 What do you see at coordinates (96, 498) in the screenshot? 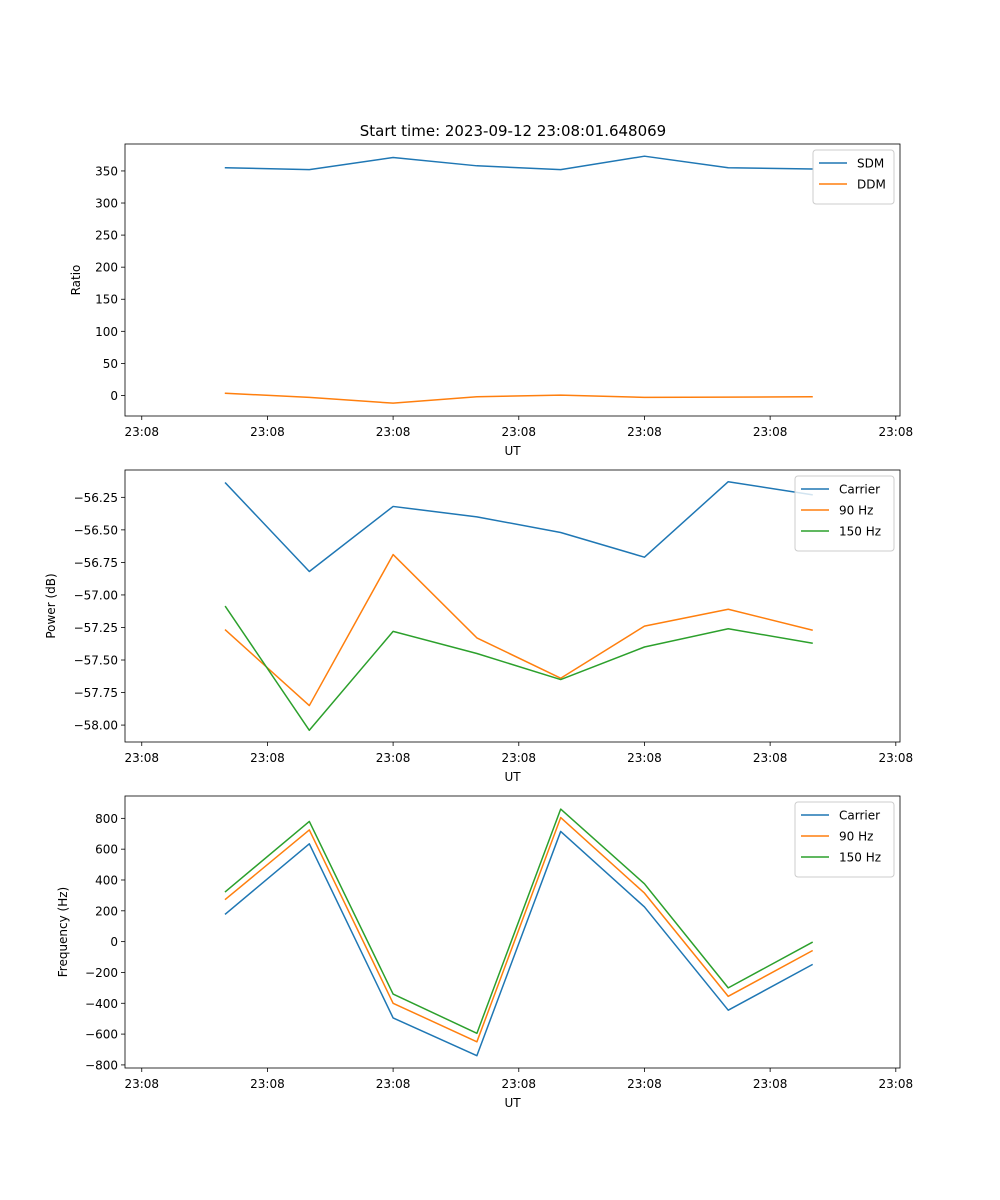
I see `y-tick-label: −56.25` at bounding box center [96, 498].